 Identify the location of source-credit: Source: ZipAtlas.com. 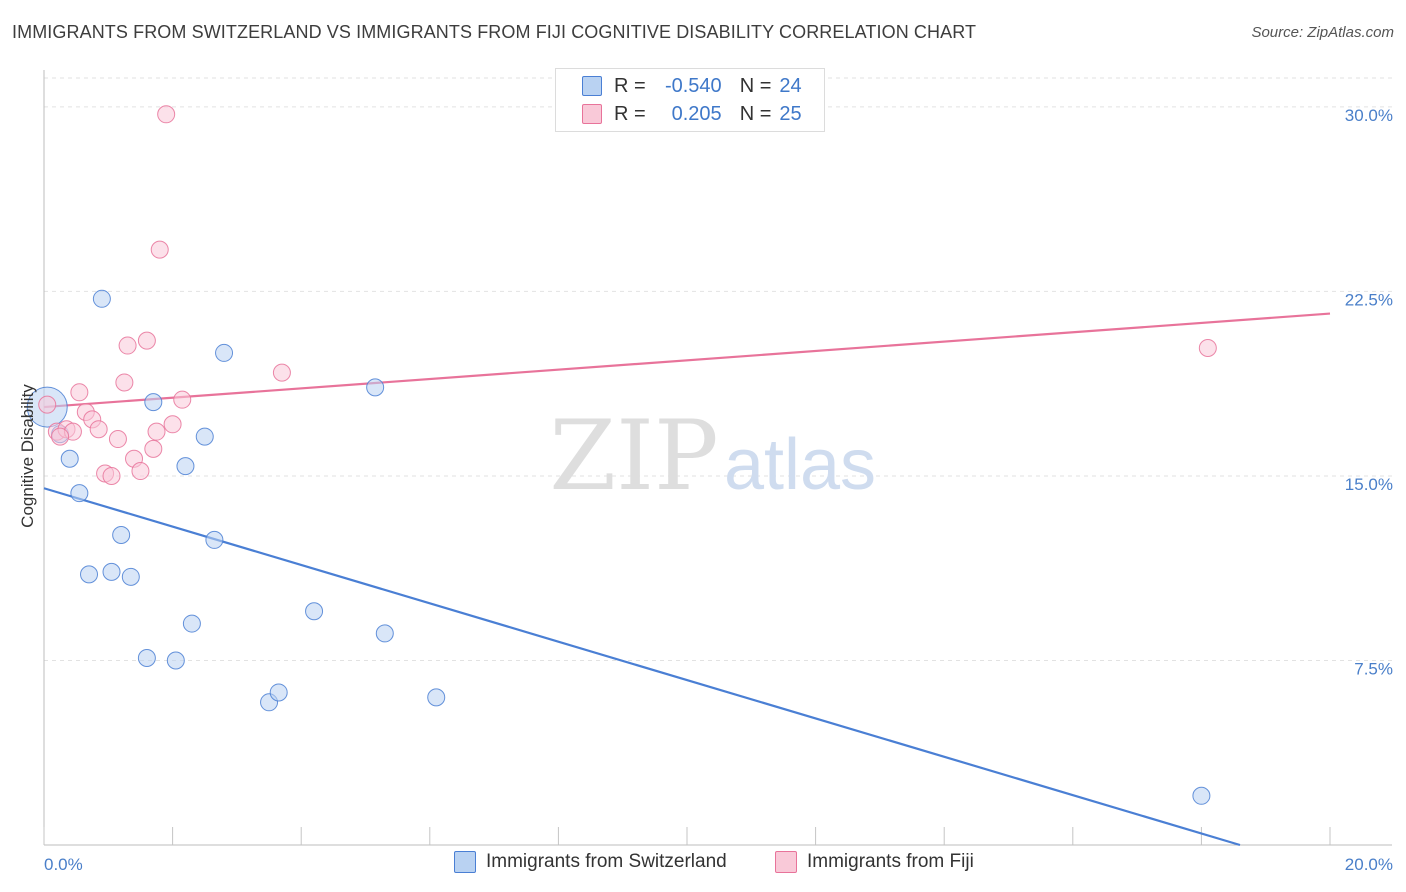
(1322, 32).